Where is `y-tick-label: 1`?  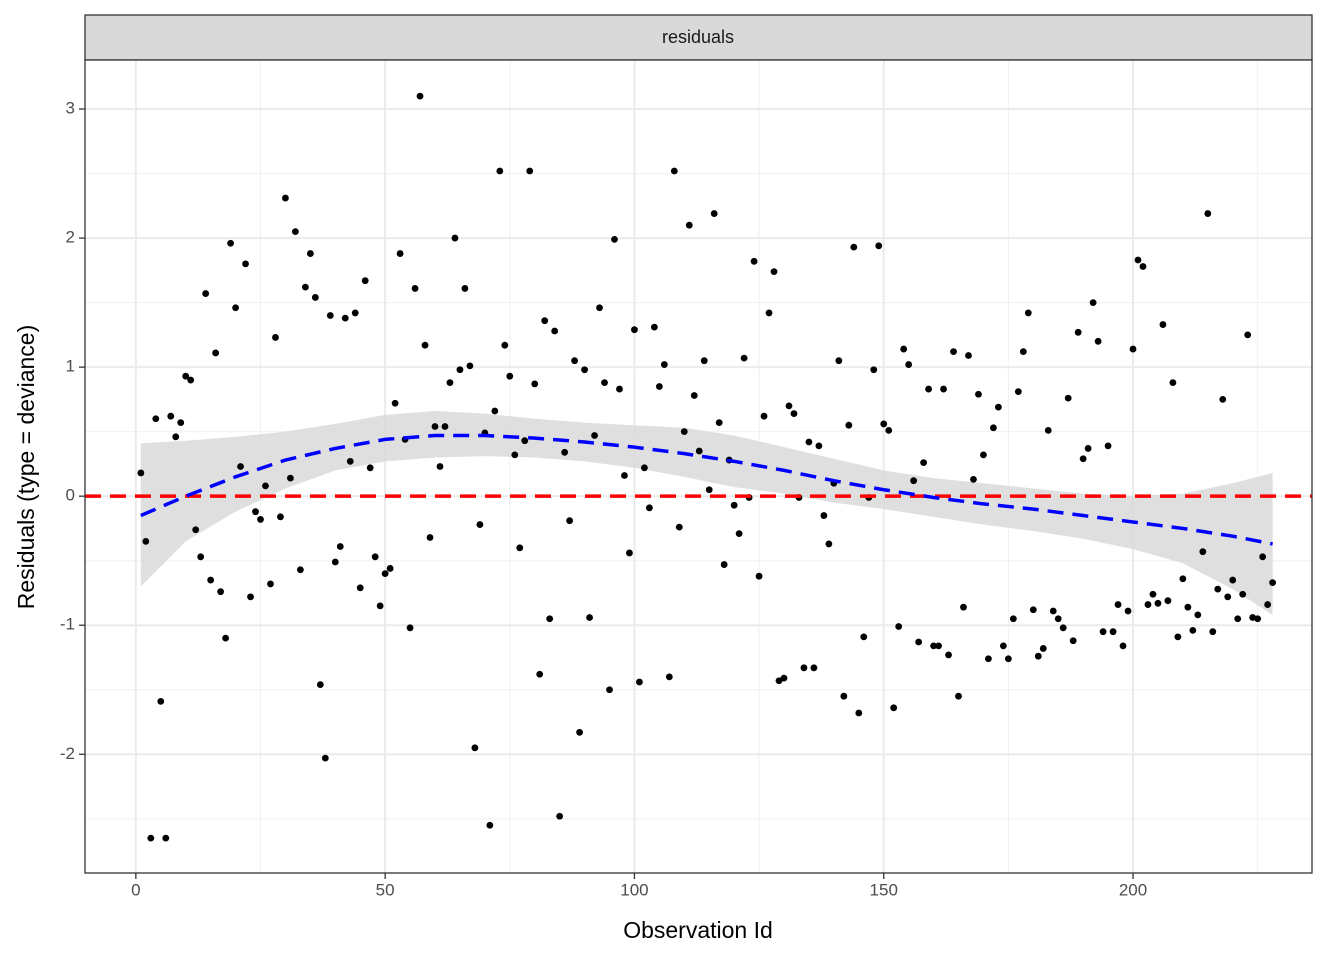
y-tick-label: 1 is located at coordinates (70, 366).